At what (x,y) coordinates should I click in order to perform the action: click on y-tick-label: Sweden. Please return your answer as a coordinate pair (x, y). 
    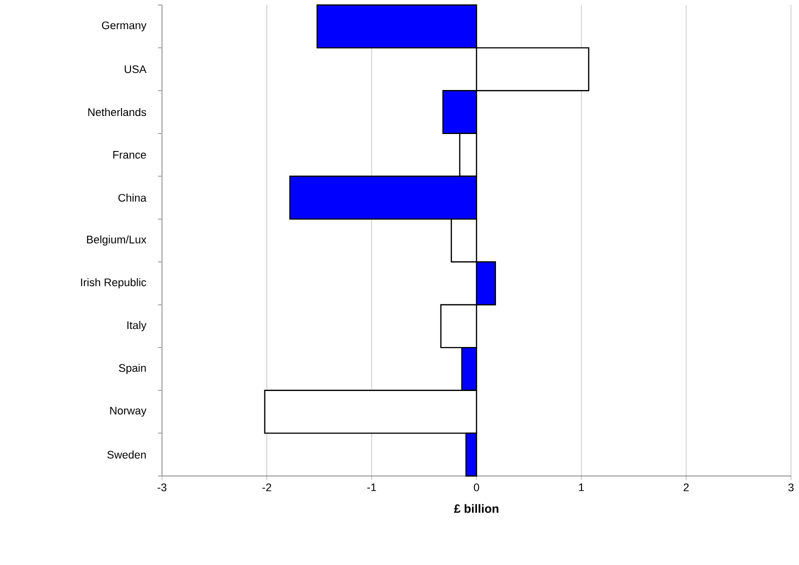
    Looking at the image, I should click on (126, 454).